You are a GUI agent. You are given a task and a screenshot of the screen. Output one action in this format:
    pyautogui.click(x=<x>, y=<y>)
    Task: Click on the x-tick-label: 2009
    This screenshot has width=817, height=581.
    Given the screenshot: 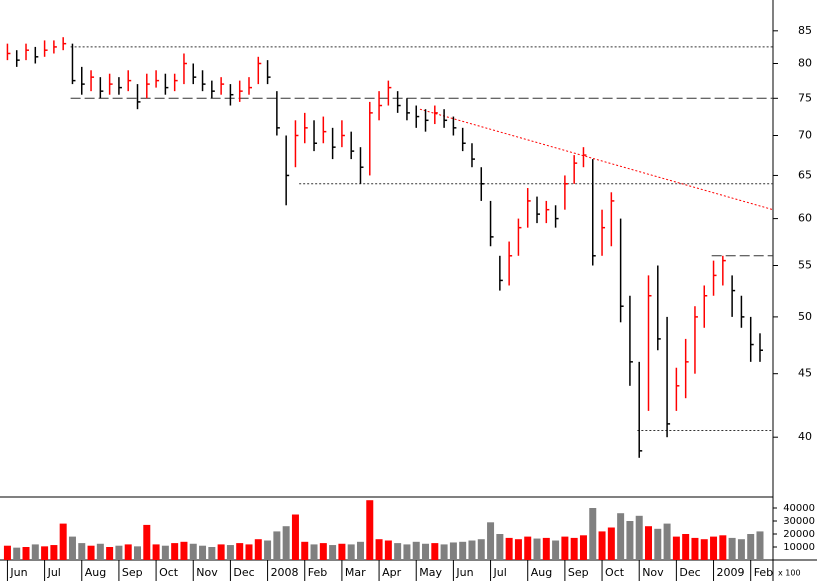 What is the action you would take?
    pyautogui.click(x=731, y=572)
    